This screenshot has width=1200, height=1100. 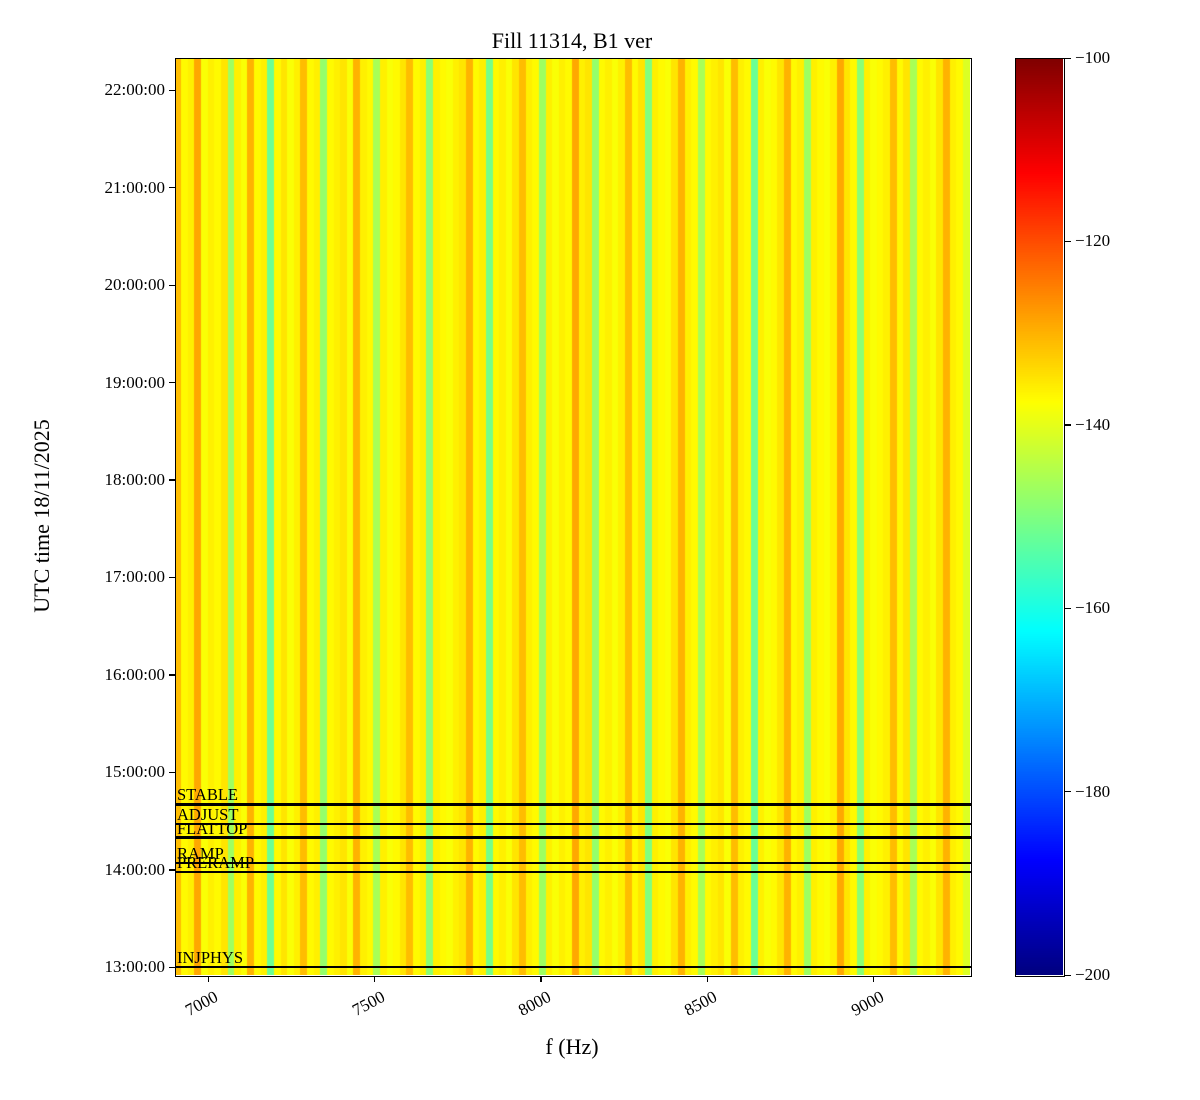 What do you see at coordinates (134, 577) in the screenshot?
I see `y-tick-label: 17:00:00` at bounding box center [134, 577].